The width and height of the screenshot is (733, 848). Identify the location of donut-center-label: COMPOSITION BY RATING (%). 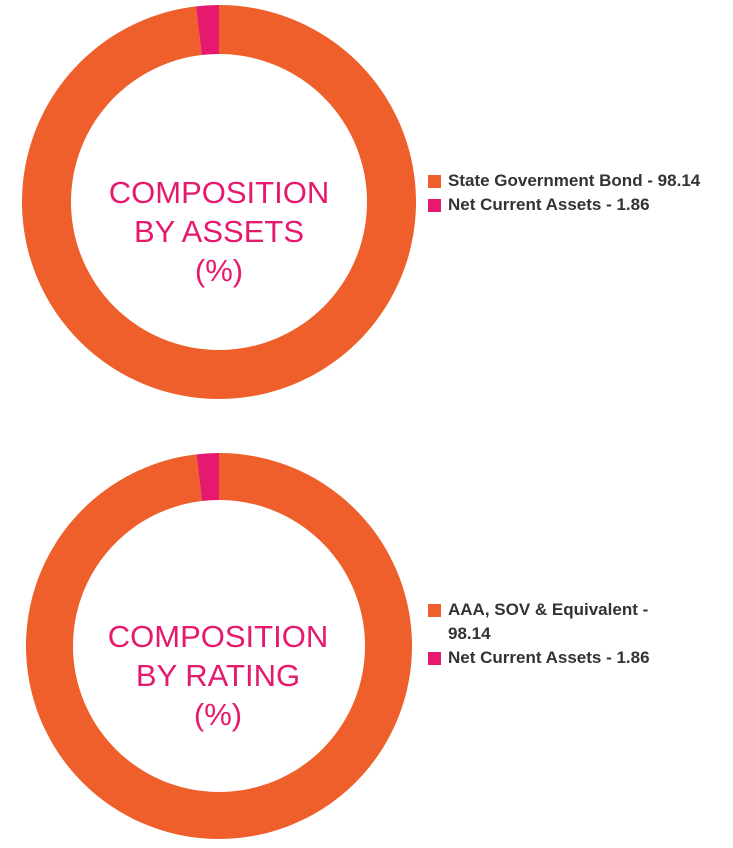
(218, 675).